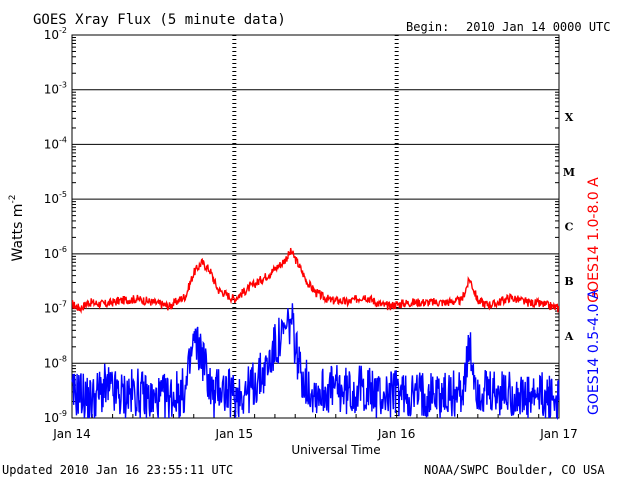  What do you see at coordinates (55, 417) in the screenshot?
I see `y-tick-label: 10⁻⁹` at bounding box center [55, 417].